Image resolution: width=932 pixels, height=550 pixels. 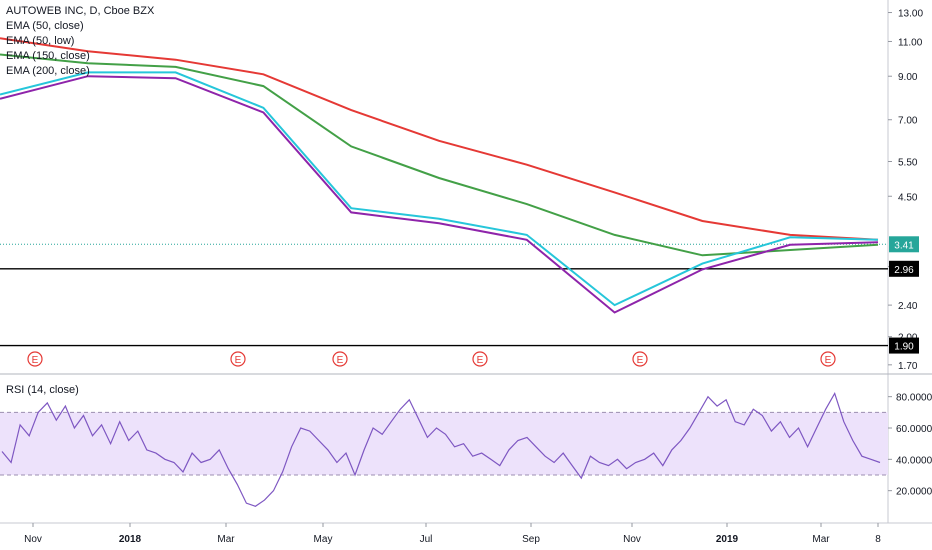 What do you see at coordinates (426, 539) in the screenshot?
I see `time-tick-label: Jul` at bounding box center [426, 539].